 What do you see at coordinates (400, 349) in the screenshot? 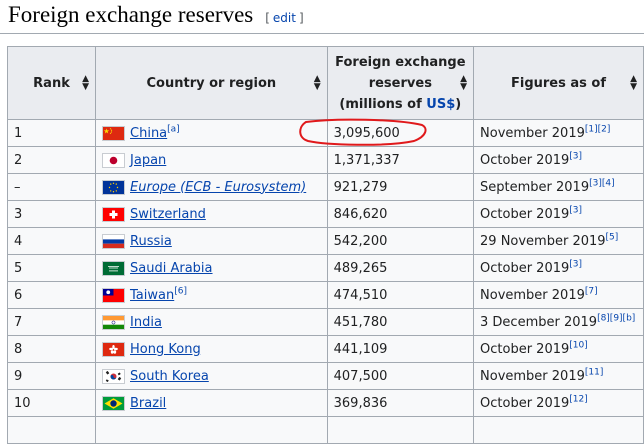
I see `reserves-cell: 441,109` at bounding box center [400, 349].